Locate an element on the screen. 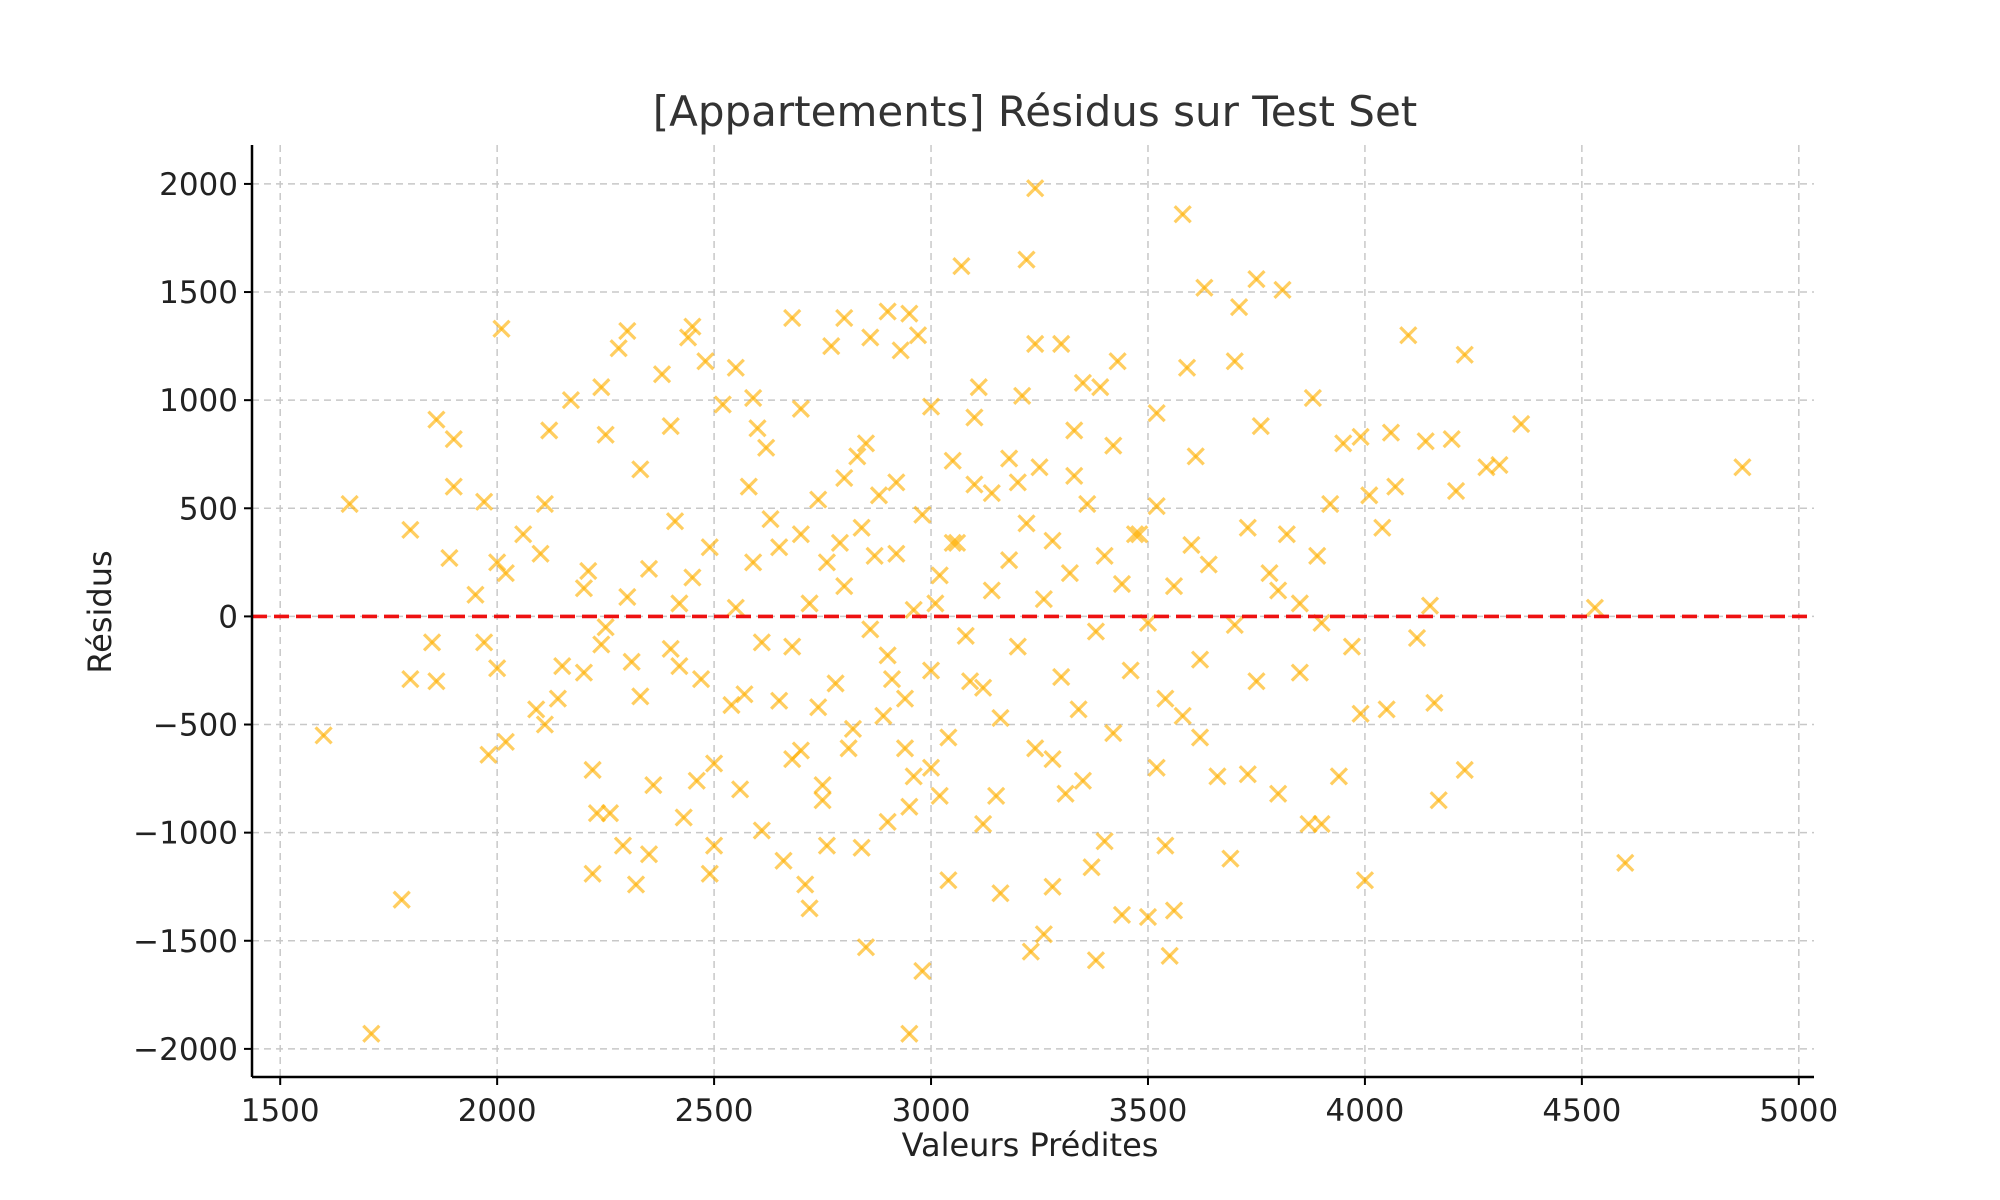 This screenshot has height=1200, width=2000. y-tick-label: −1500 is located at coordinates (185, 942).